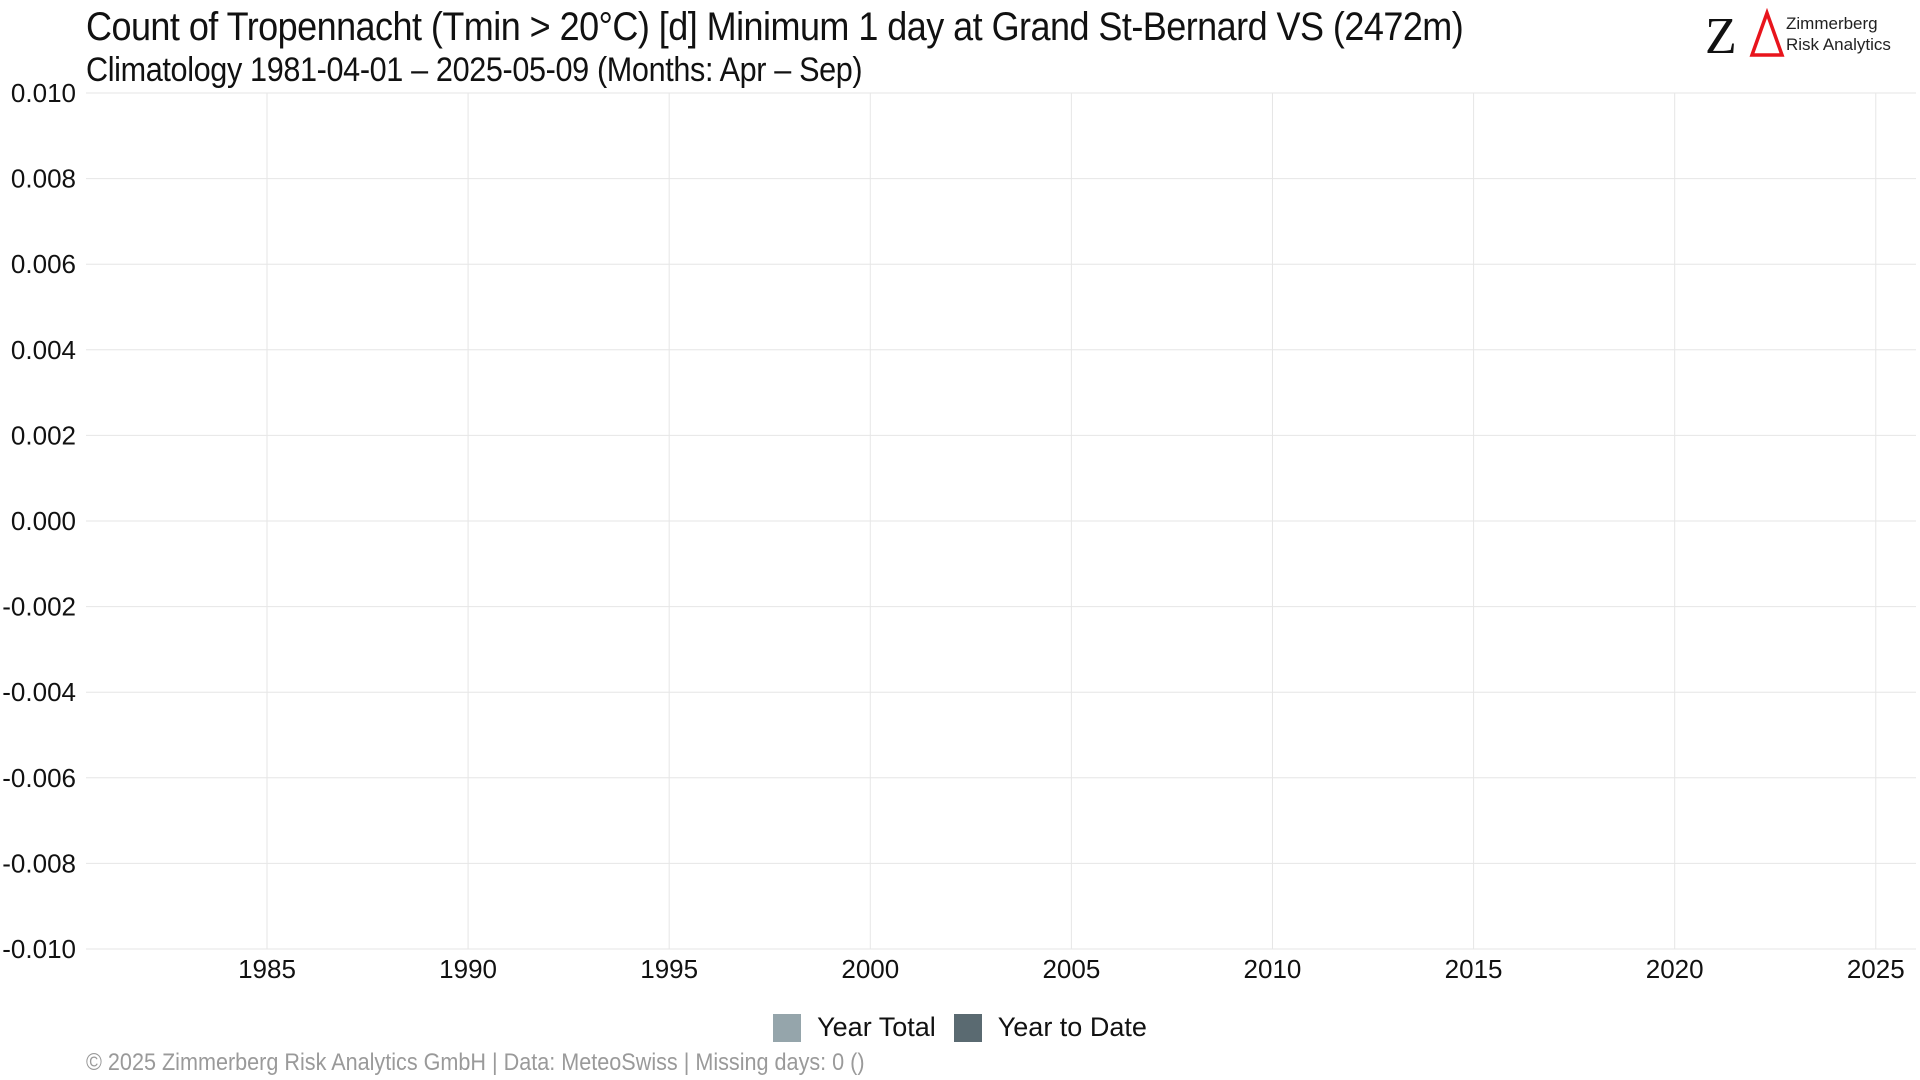  I want to click on y-tick-label: -0.010, so click(39, 949).